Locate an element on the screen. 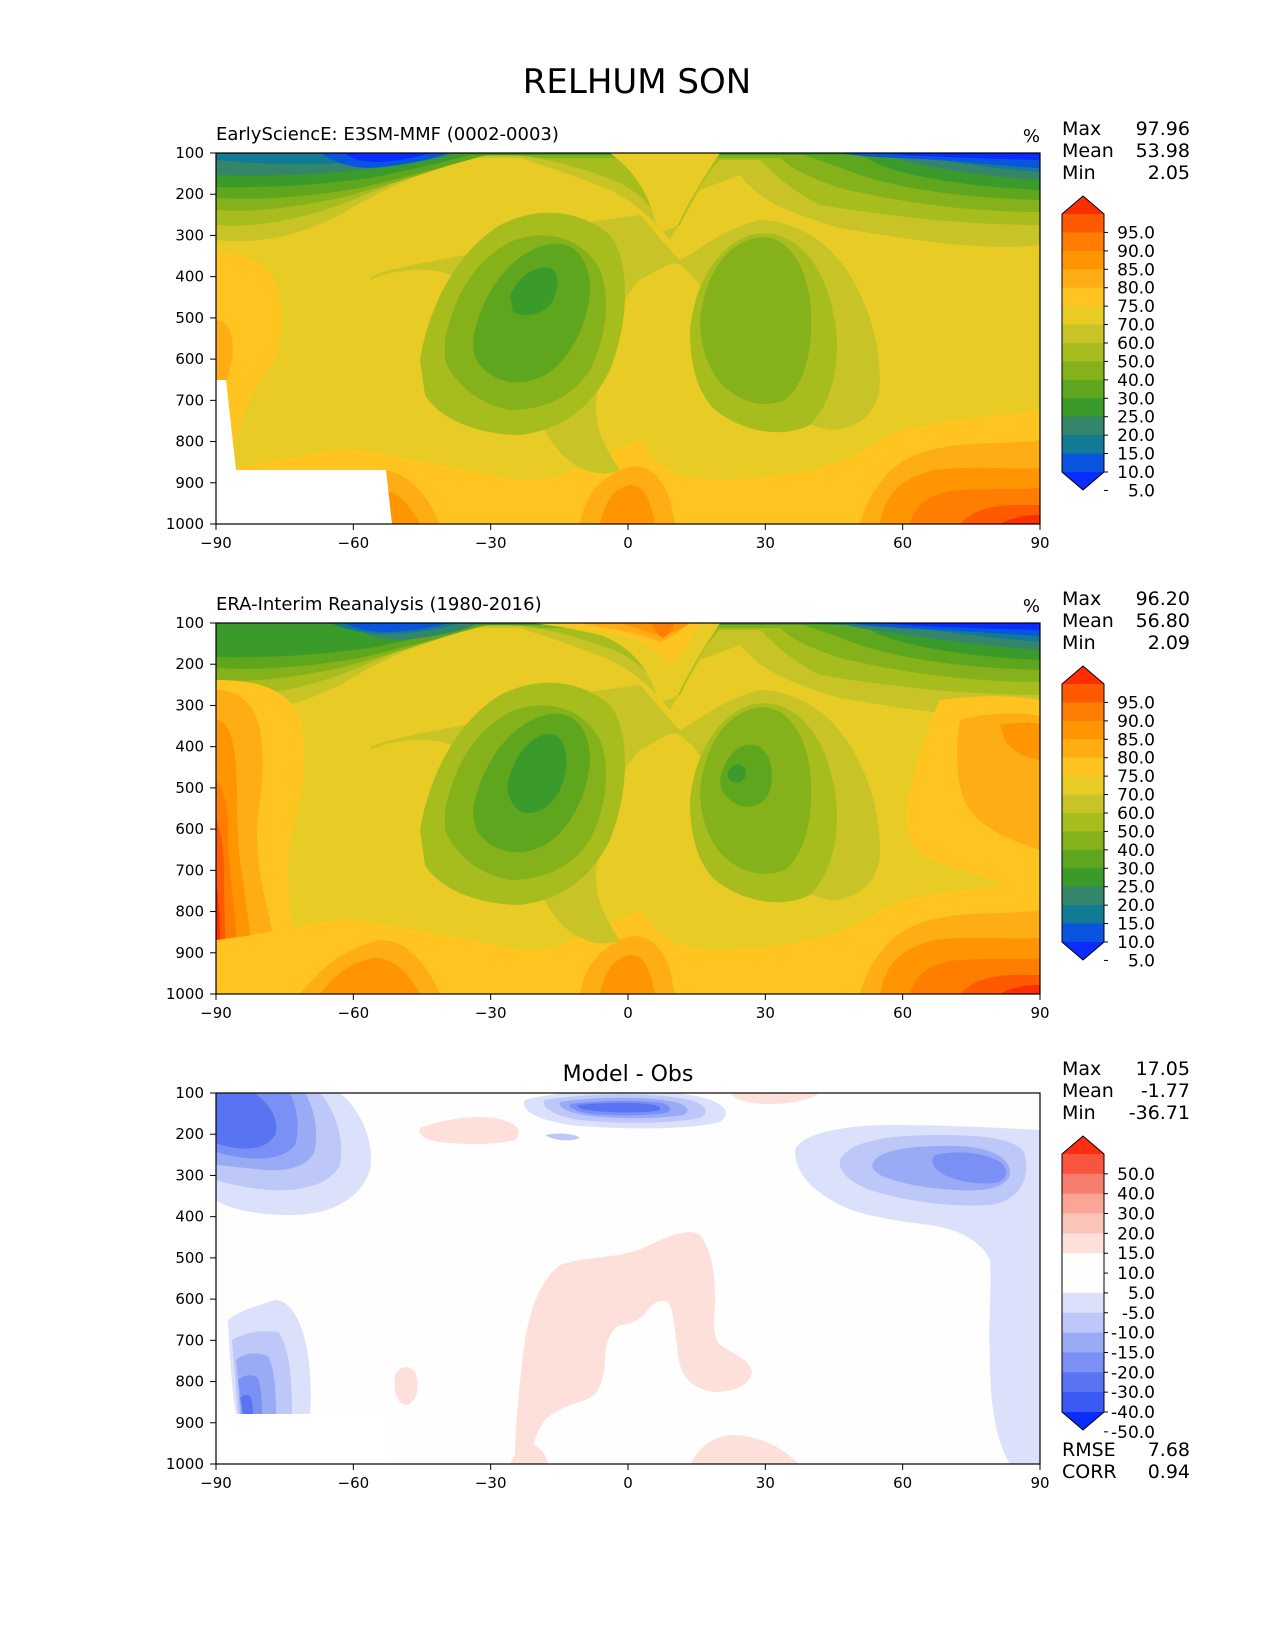  model-y-ticks: 100 200 300 400 500 600 700 800 900 1000 is located at coordinates (191, 338).